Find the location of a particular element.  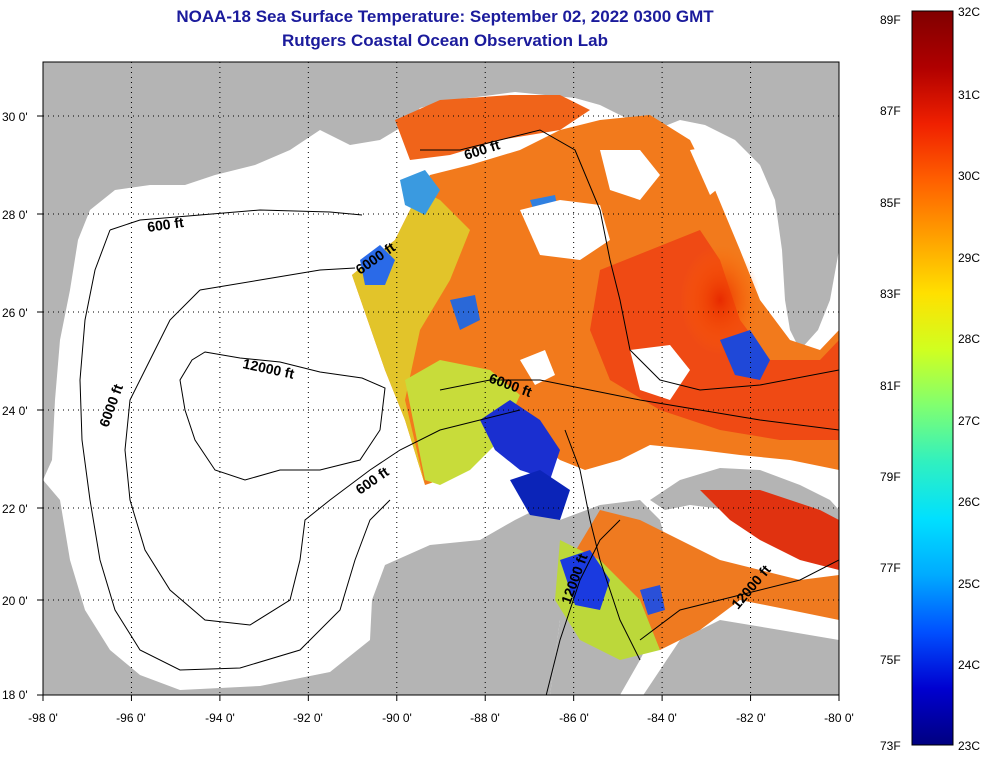

lon-tick-label: -92 0' is located at coordinates (308, 718).